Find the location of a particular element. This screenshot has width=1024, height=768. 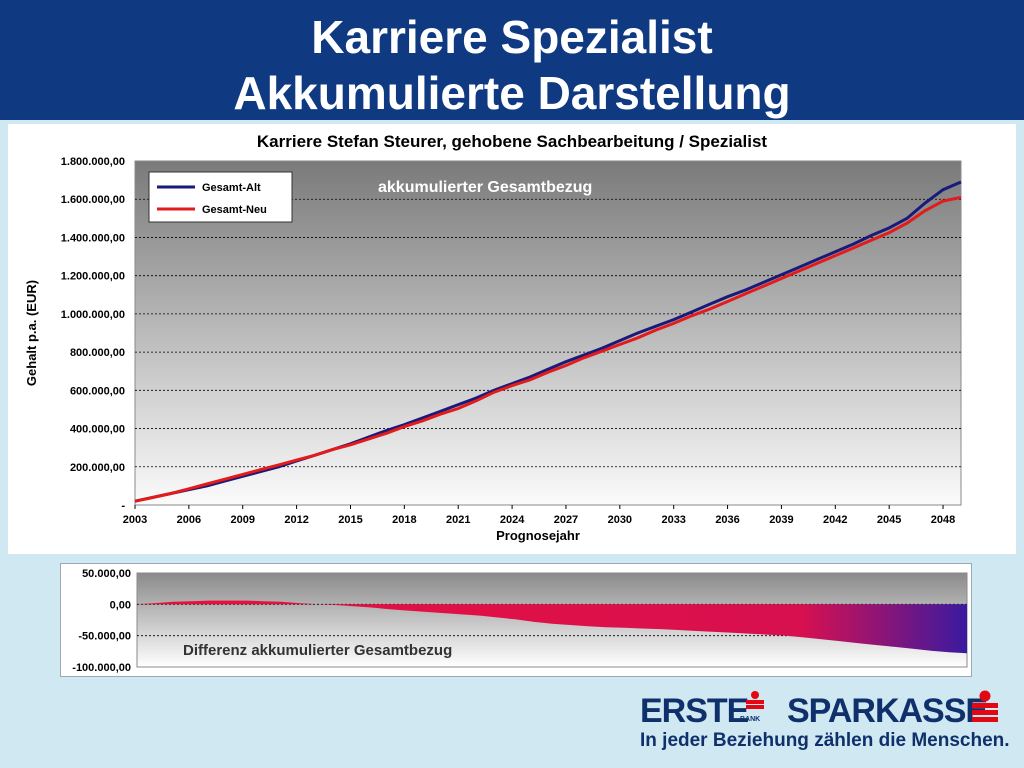

x-tick-label: 2003 is located at coordinates (135, 520).